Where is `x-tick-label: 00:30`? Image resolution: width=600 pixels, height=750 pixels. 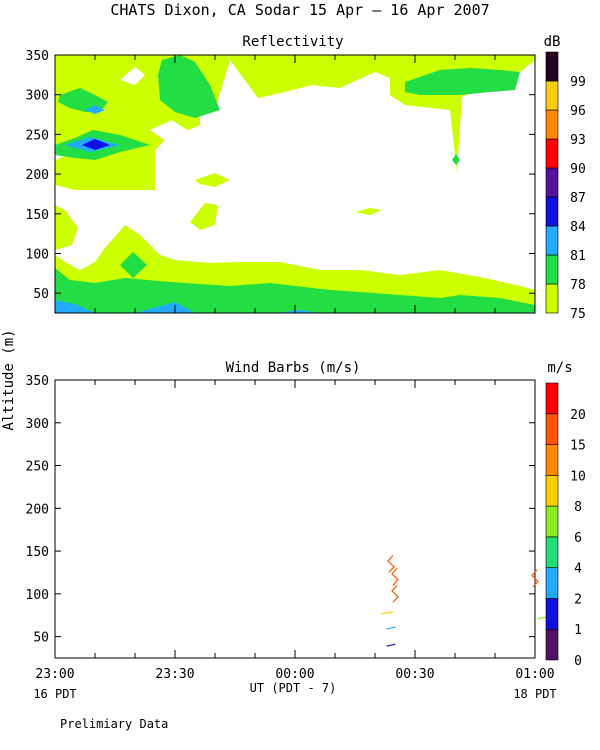 x-tick-label: 00:30 is located at coordinates (414, 674).